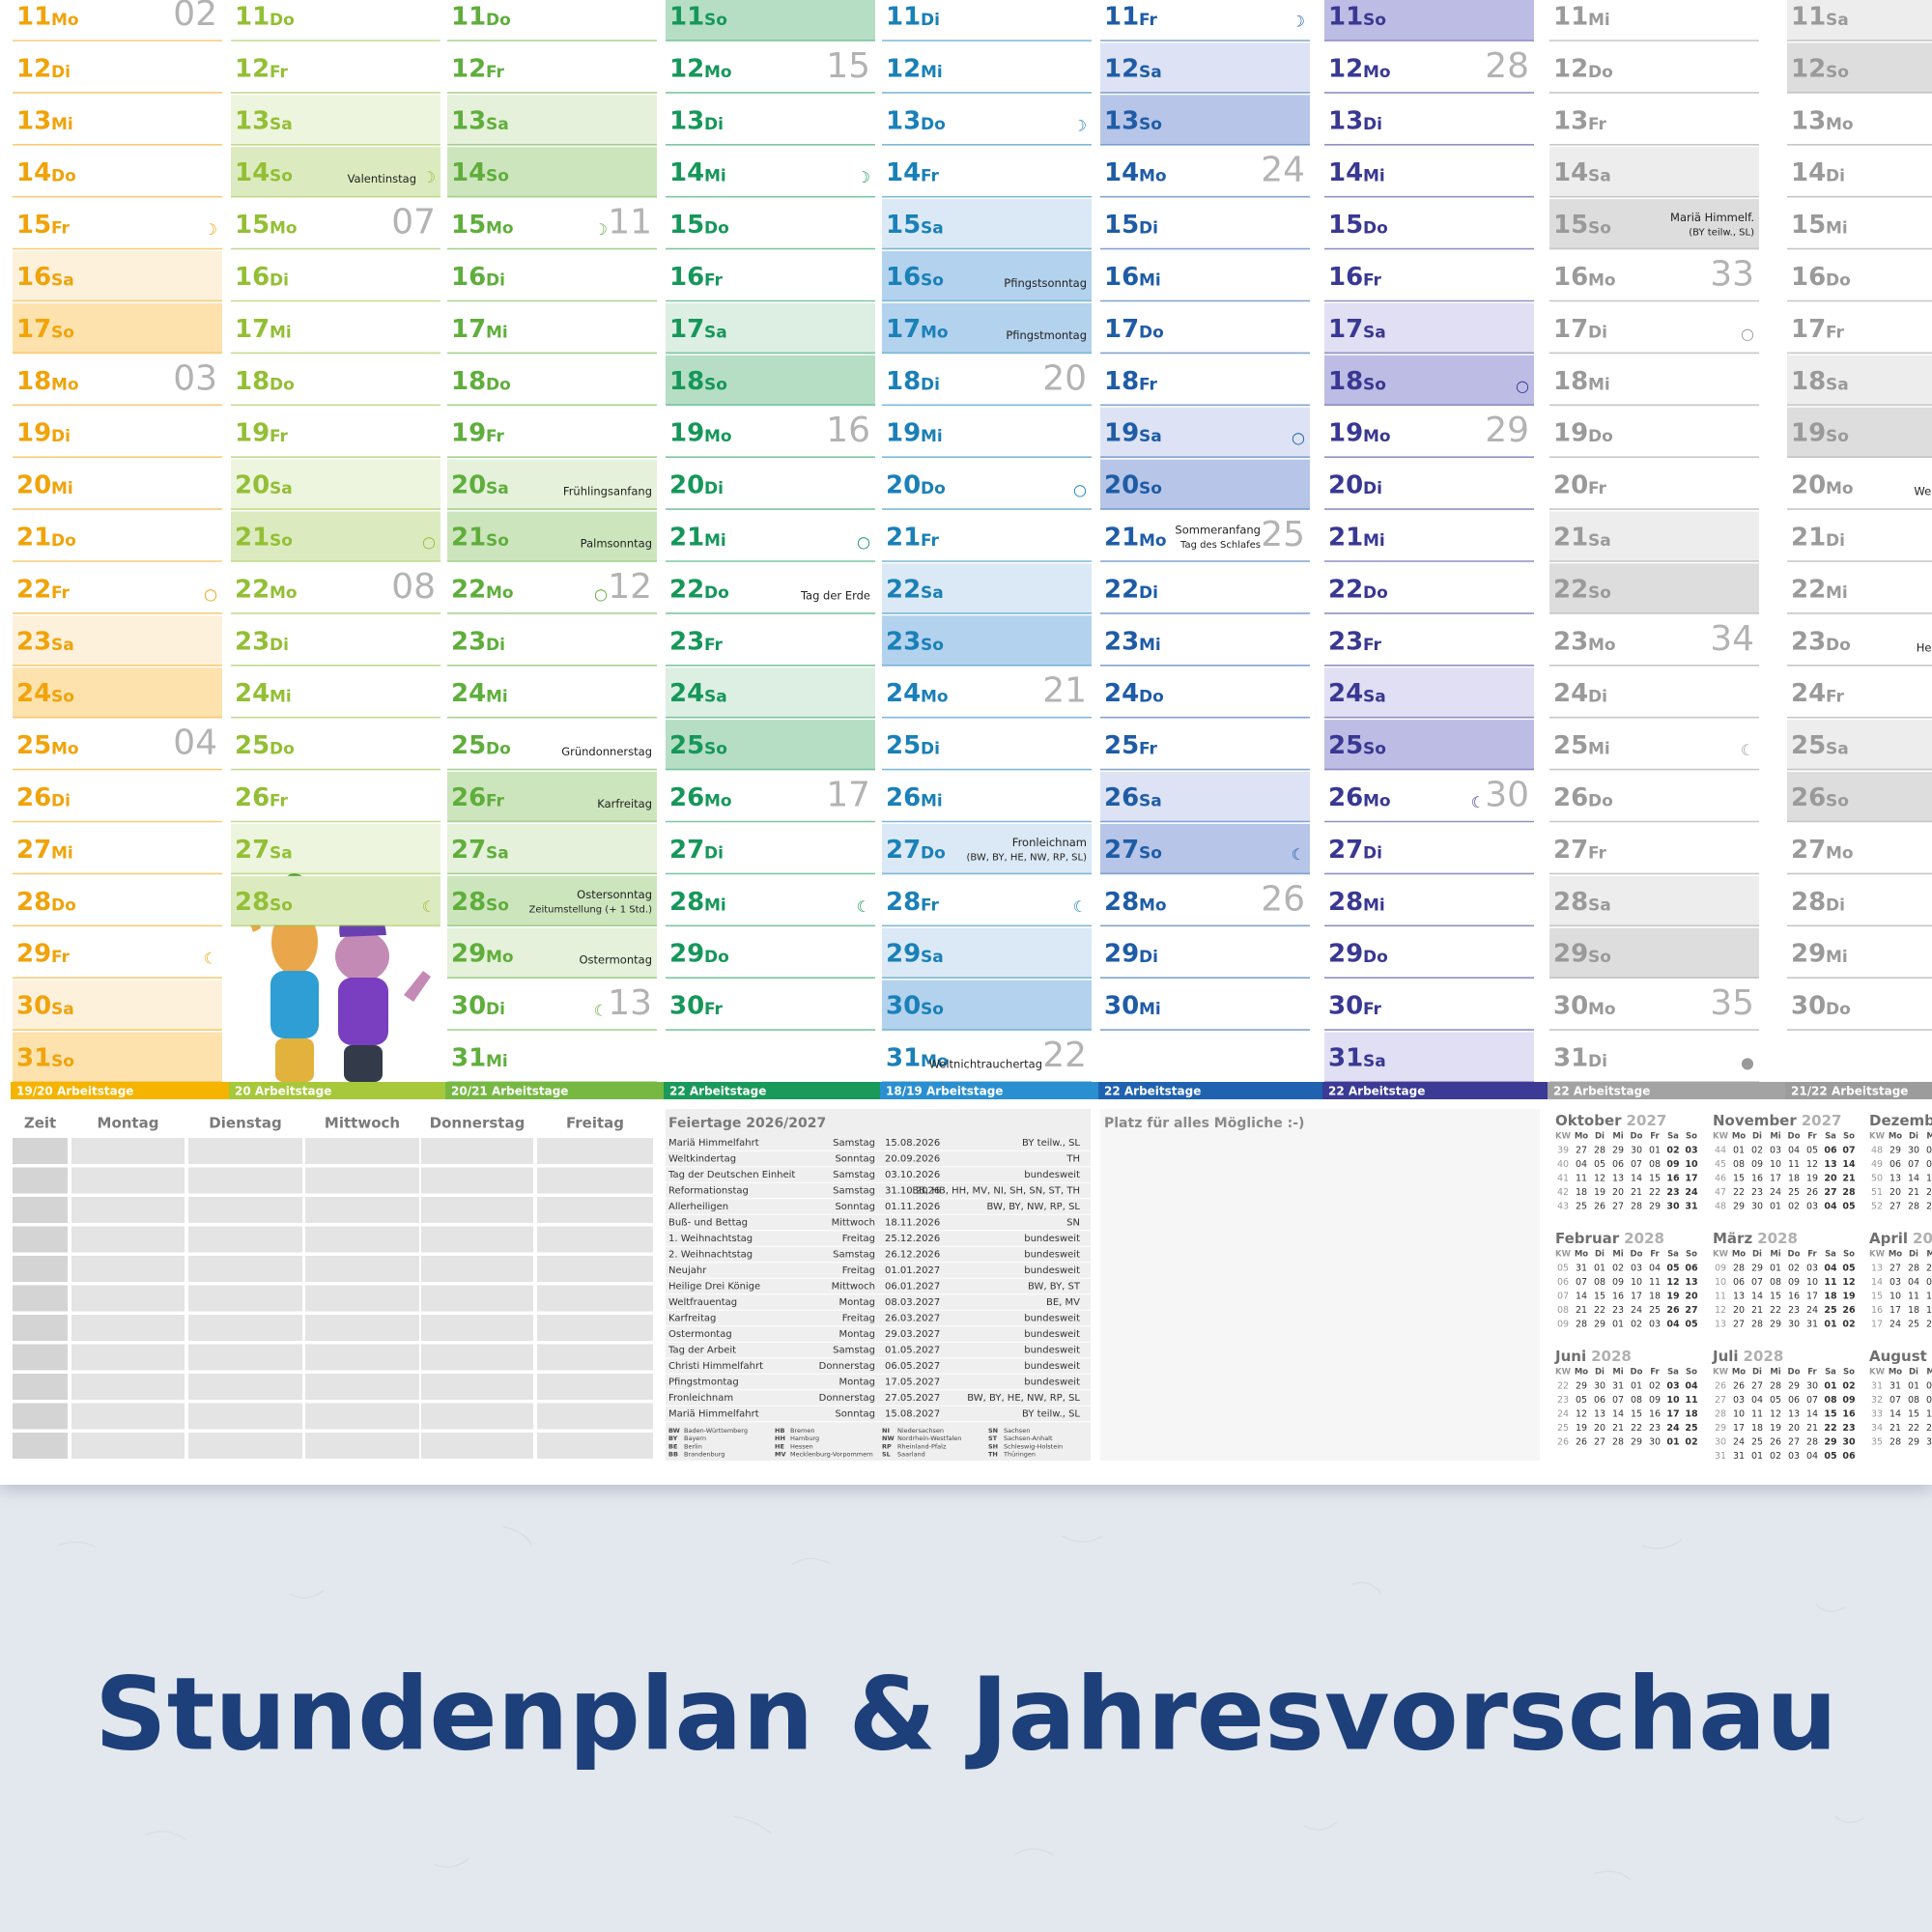 Image resolution: width=1932 pixels, height=1932 pixels. Describe the element at coordinates (1848, 1297) in the screenshot. I see `minical-day: 19` at that location.